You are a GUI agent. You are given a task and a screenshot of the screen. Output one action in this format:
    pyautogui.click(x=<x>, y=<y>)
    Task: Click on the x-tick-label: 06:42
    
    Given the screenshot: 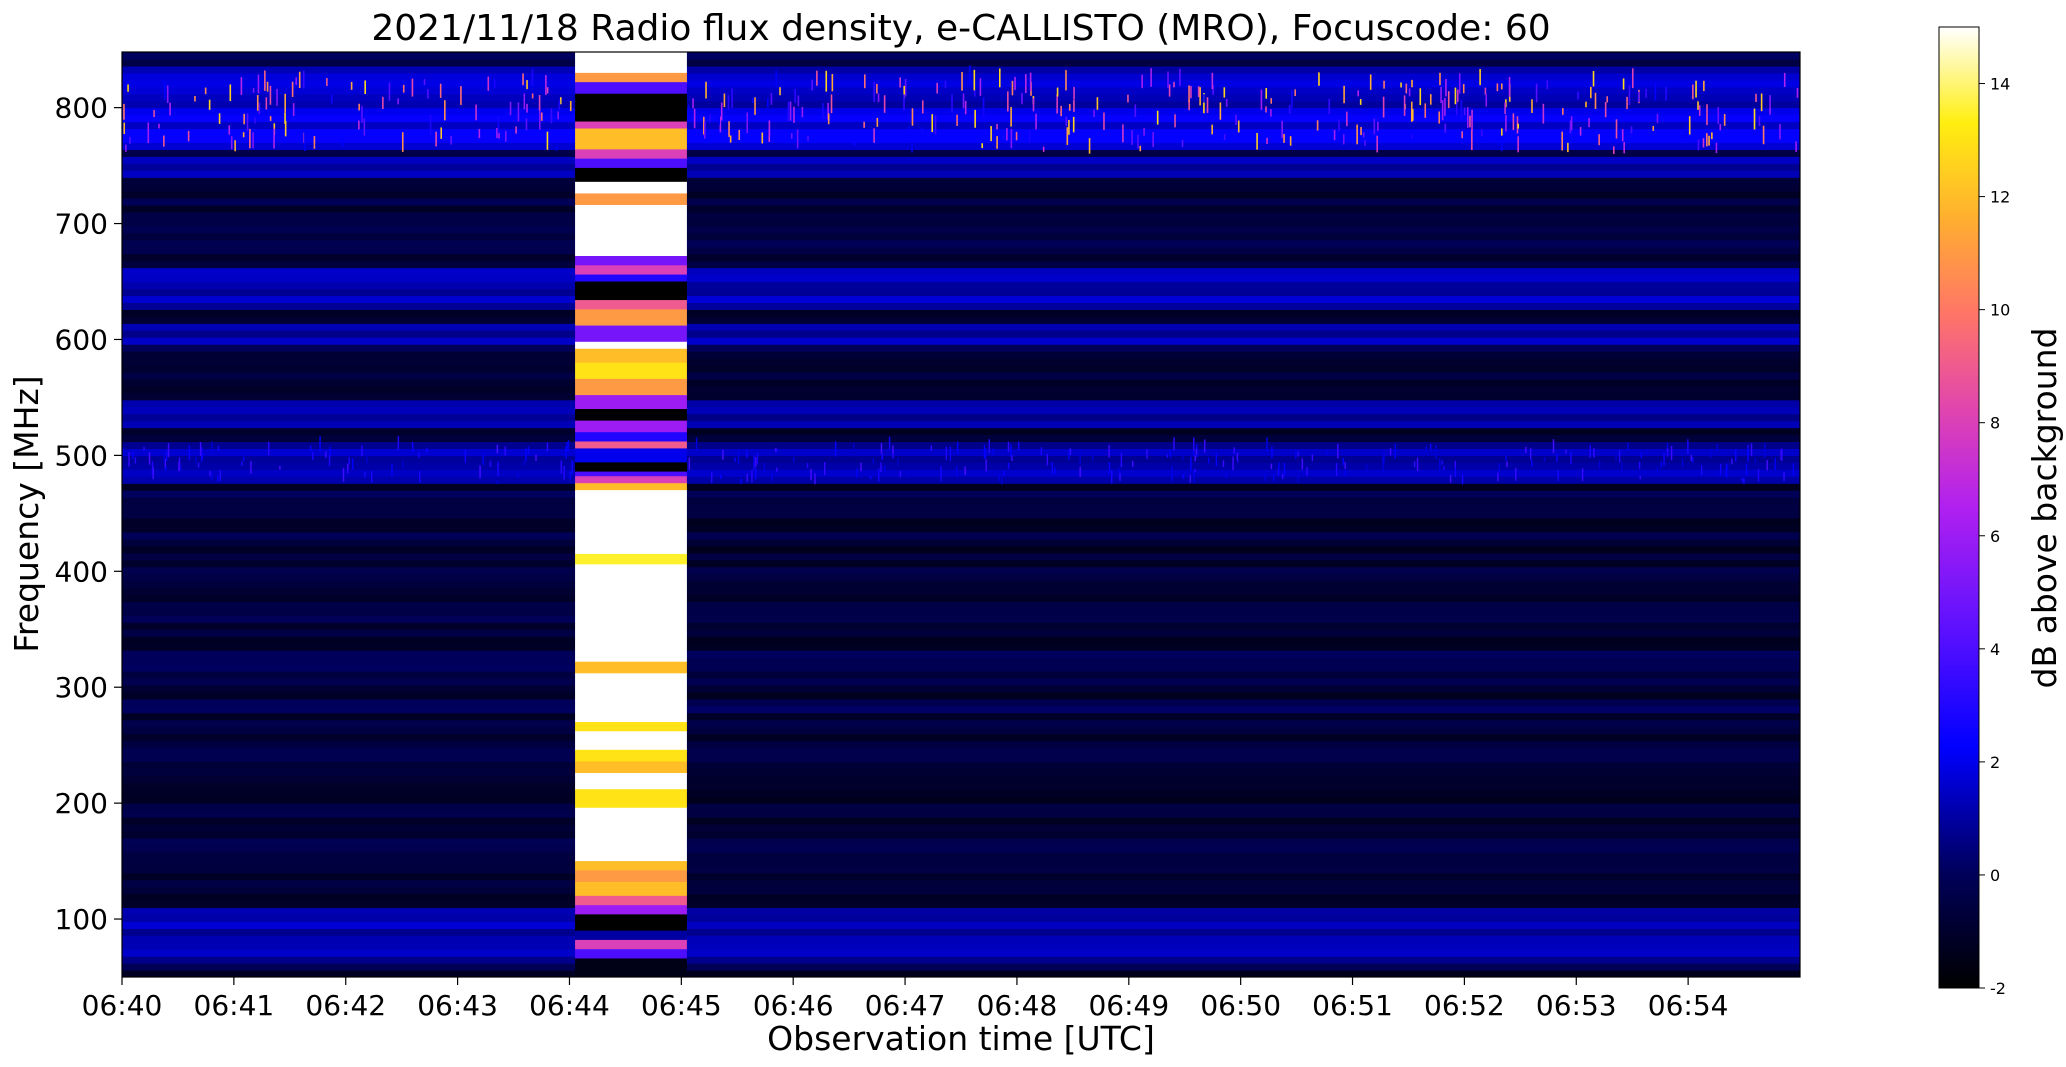 What is the action you would take?
    pyautogui.click(x=345, y=1005)
    